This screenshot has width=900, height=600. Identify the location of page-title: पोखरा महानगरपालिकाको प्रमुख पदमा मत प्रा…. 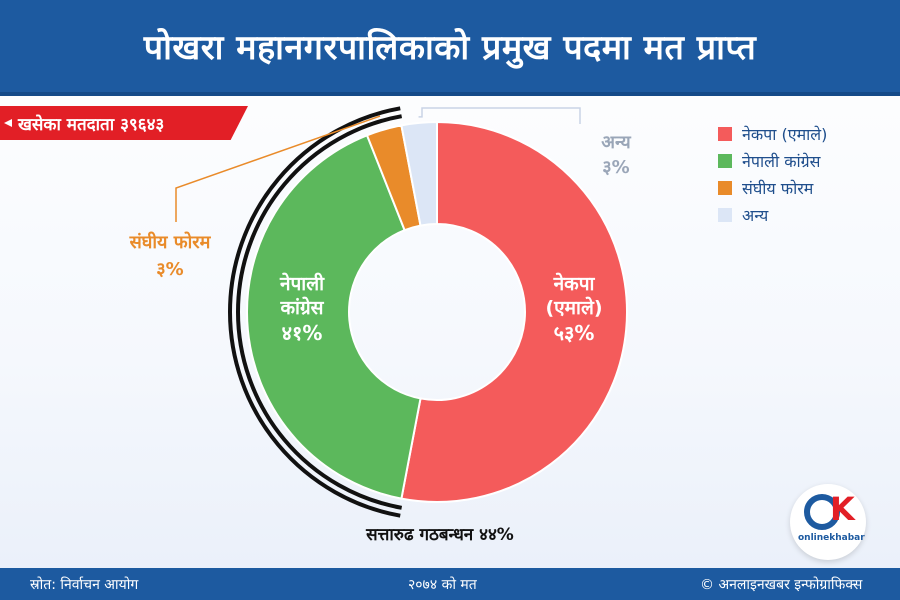
(450, 48).